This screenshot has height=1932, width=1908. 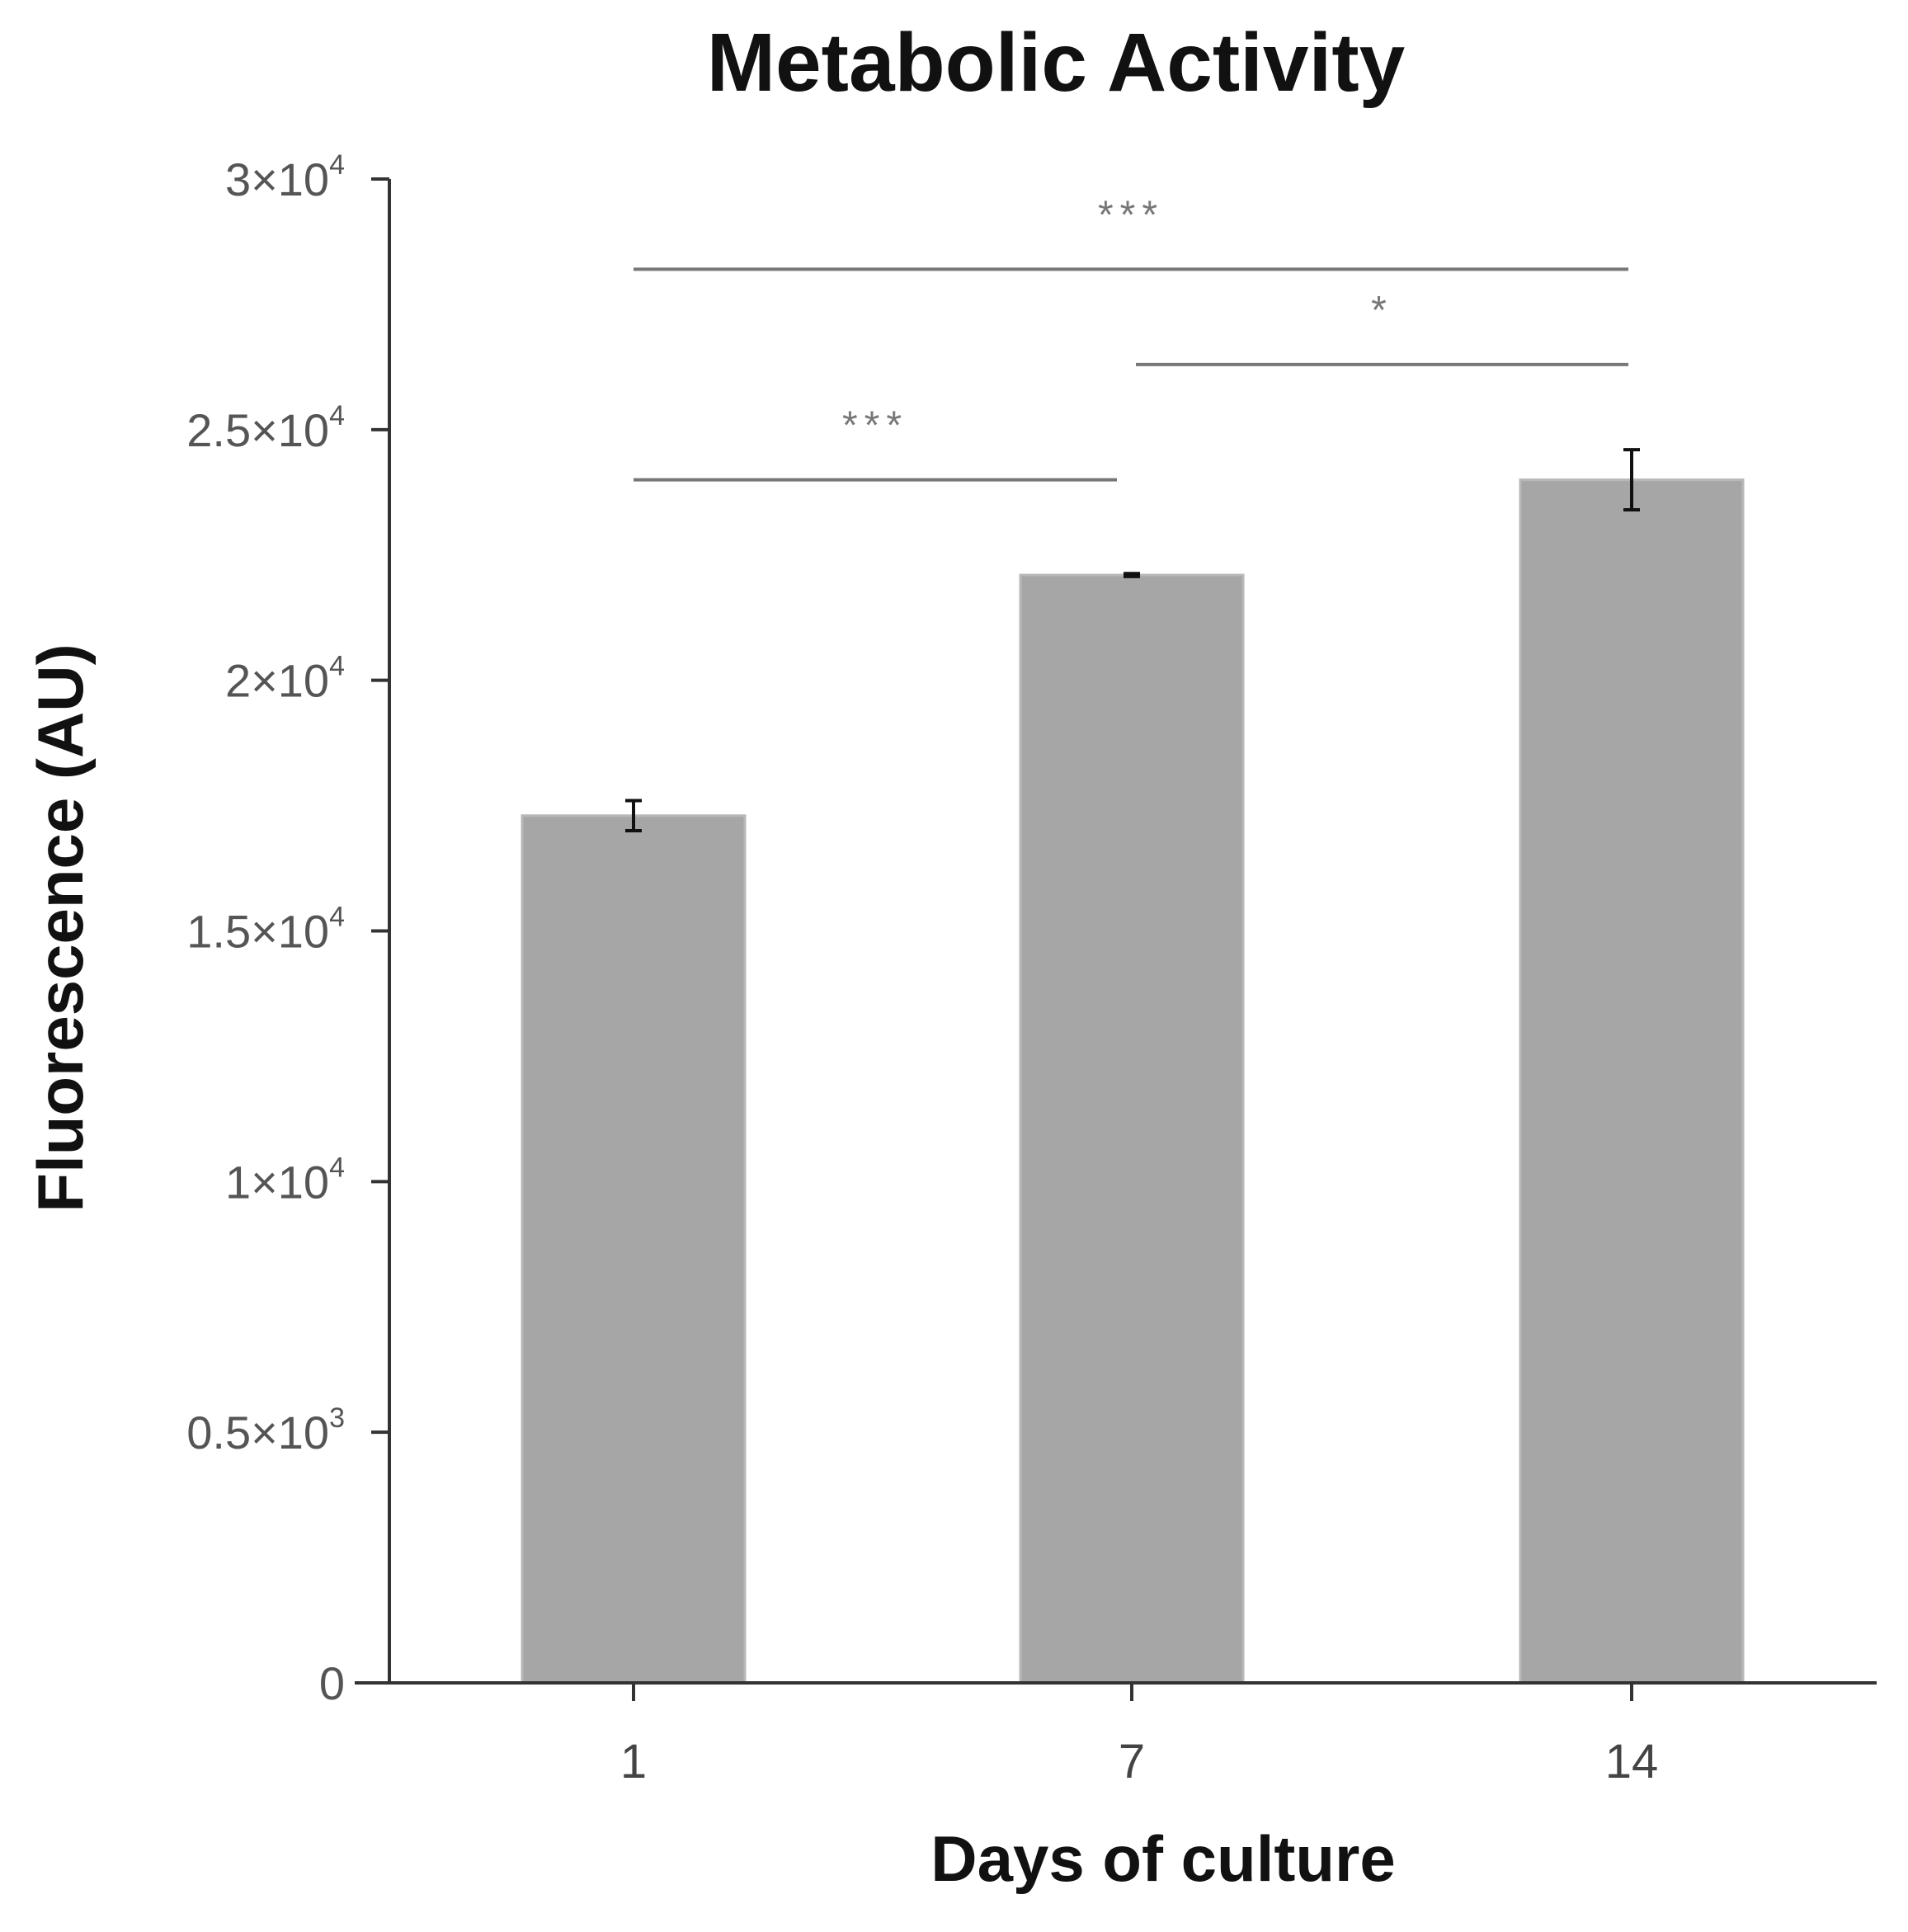 I want to click on y-tick-label-25000: 2.5×10⁴, so click(x=265, y=428).